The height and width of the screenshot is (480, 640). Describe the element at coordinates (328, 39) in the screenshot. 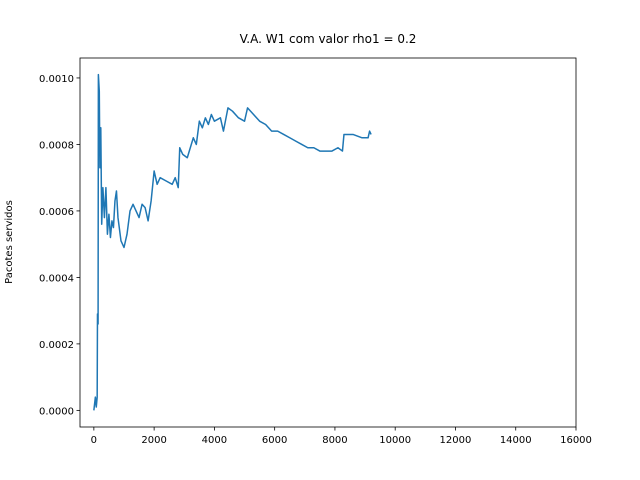

I see `chart-title: V.A. W1 com valor rho1 = 0.2` at that location.